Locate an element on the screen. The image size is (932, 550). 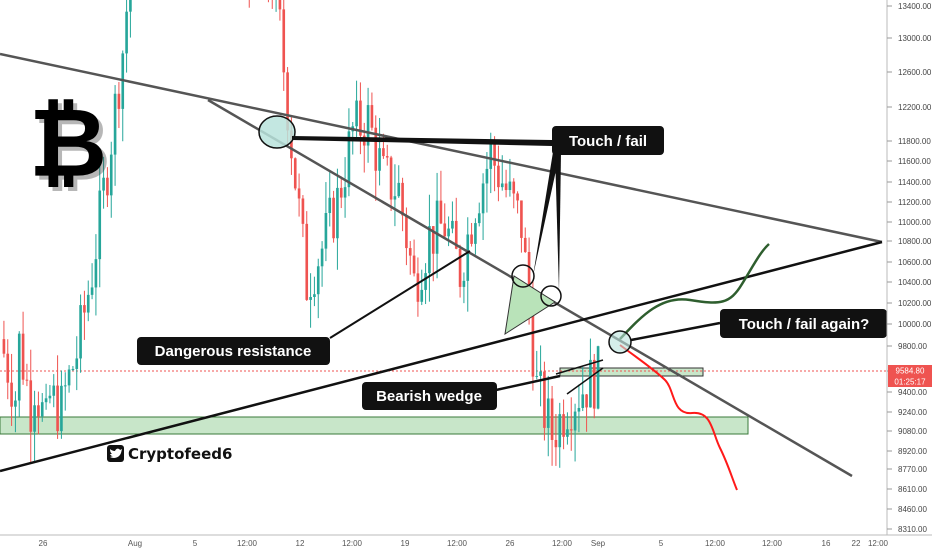
x-tick-label: 19 is located at coordinates (405, 543).